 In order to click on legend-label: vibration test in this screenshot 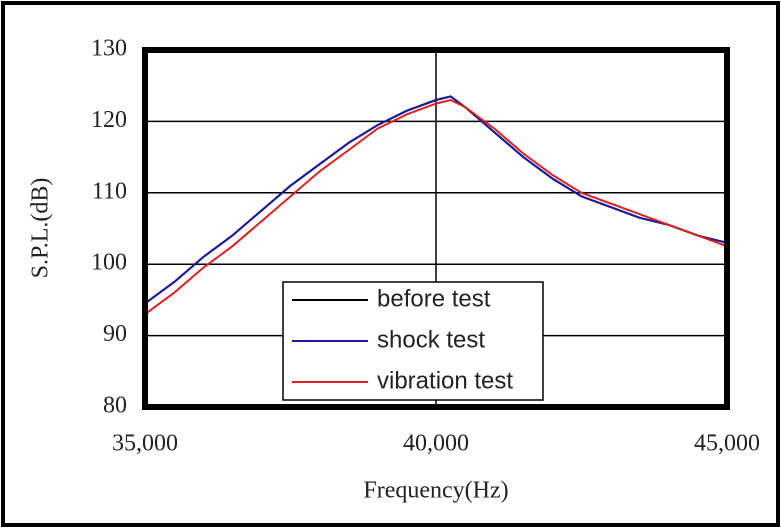, I will do `click(445, 380)`.